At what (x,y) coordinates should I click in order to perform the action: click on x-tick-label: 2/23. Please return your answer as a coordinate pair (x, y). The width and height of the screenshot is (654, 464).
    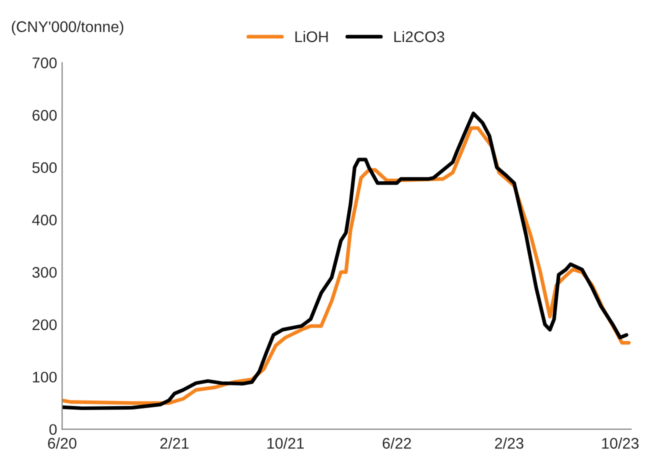
    Looking at the image, I should click on (509, 443).